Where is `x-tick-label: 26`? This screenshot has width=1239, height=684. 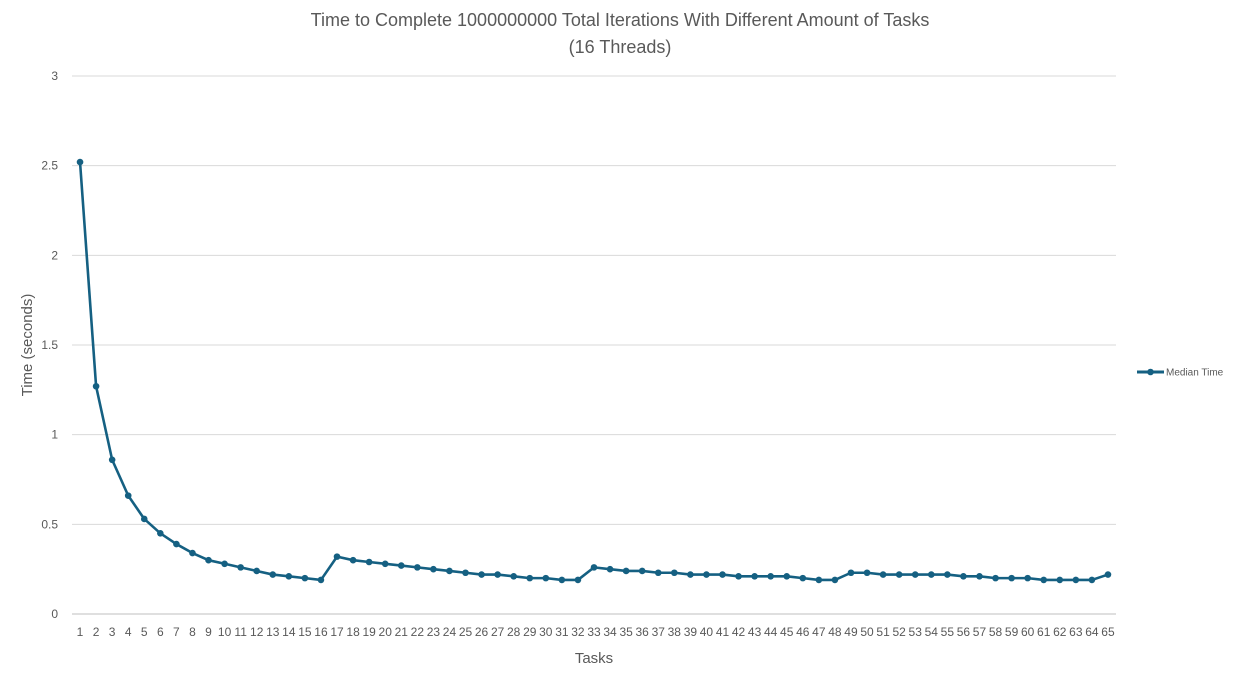 x-tick-label: 26 is located at coordinates (482, 632).